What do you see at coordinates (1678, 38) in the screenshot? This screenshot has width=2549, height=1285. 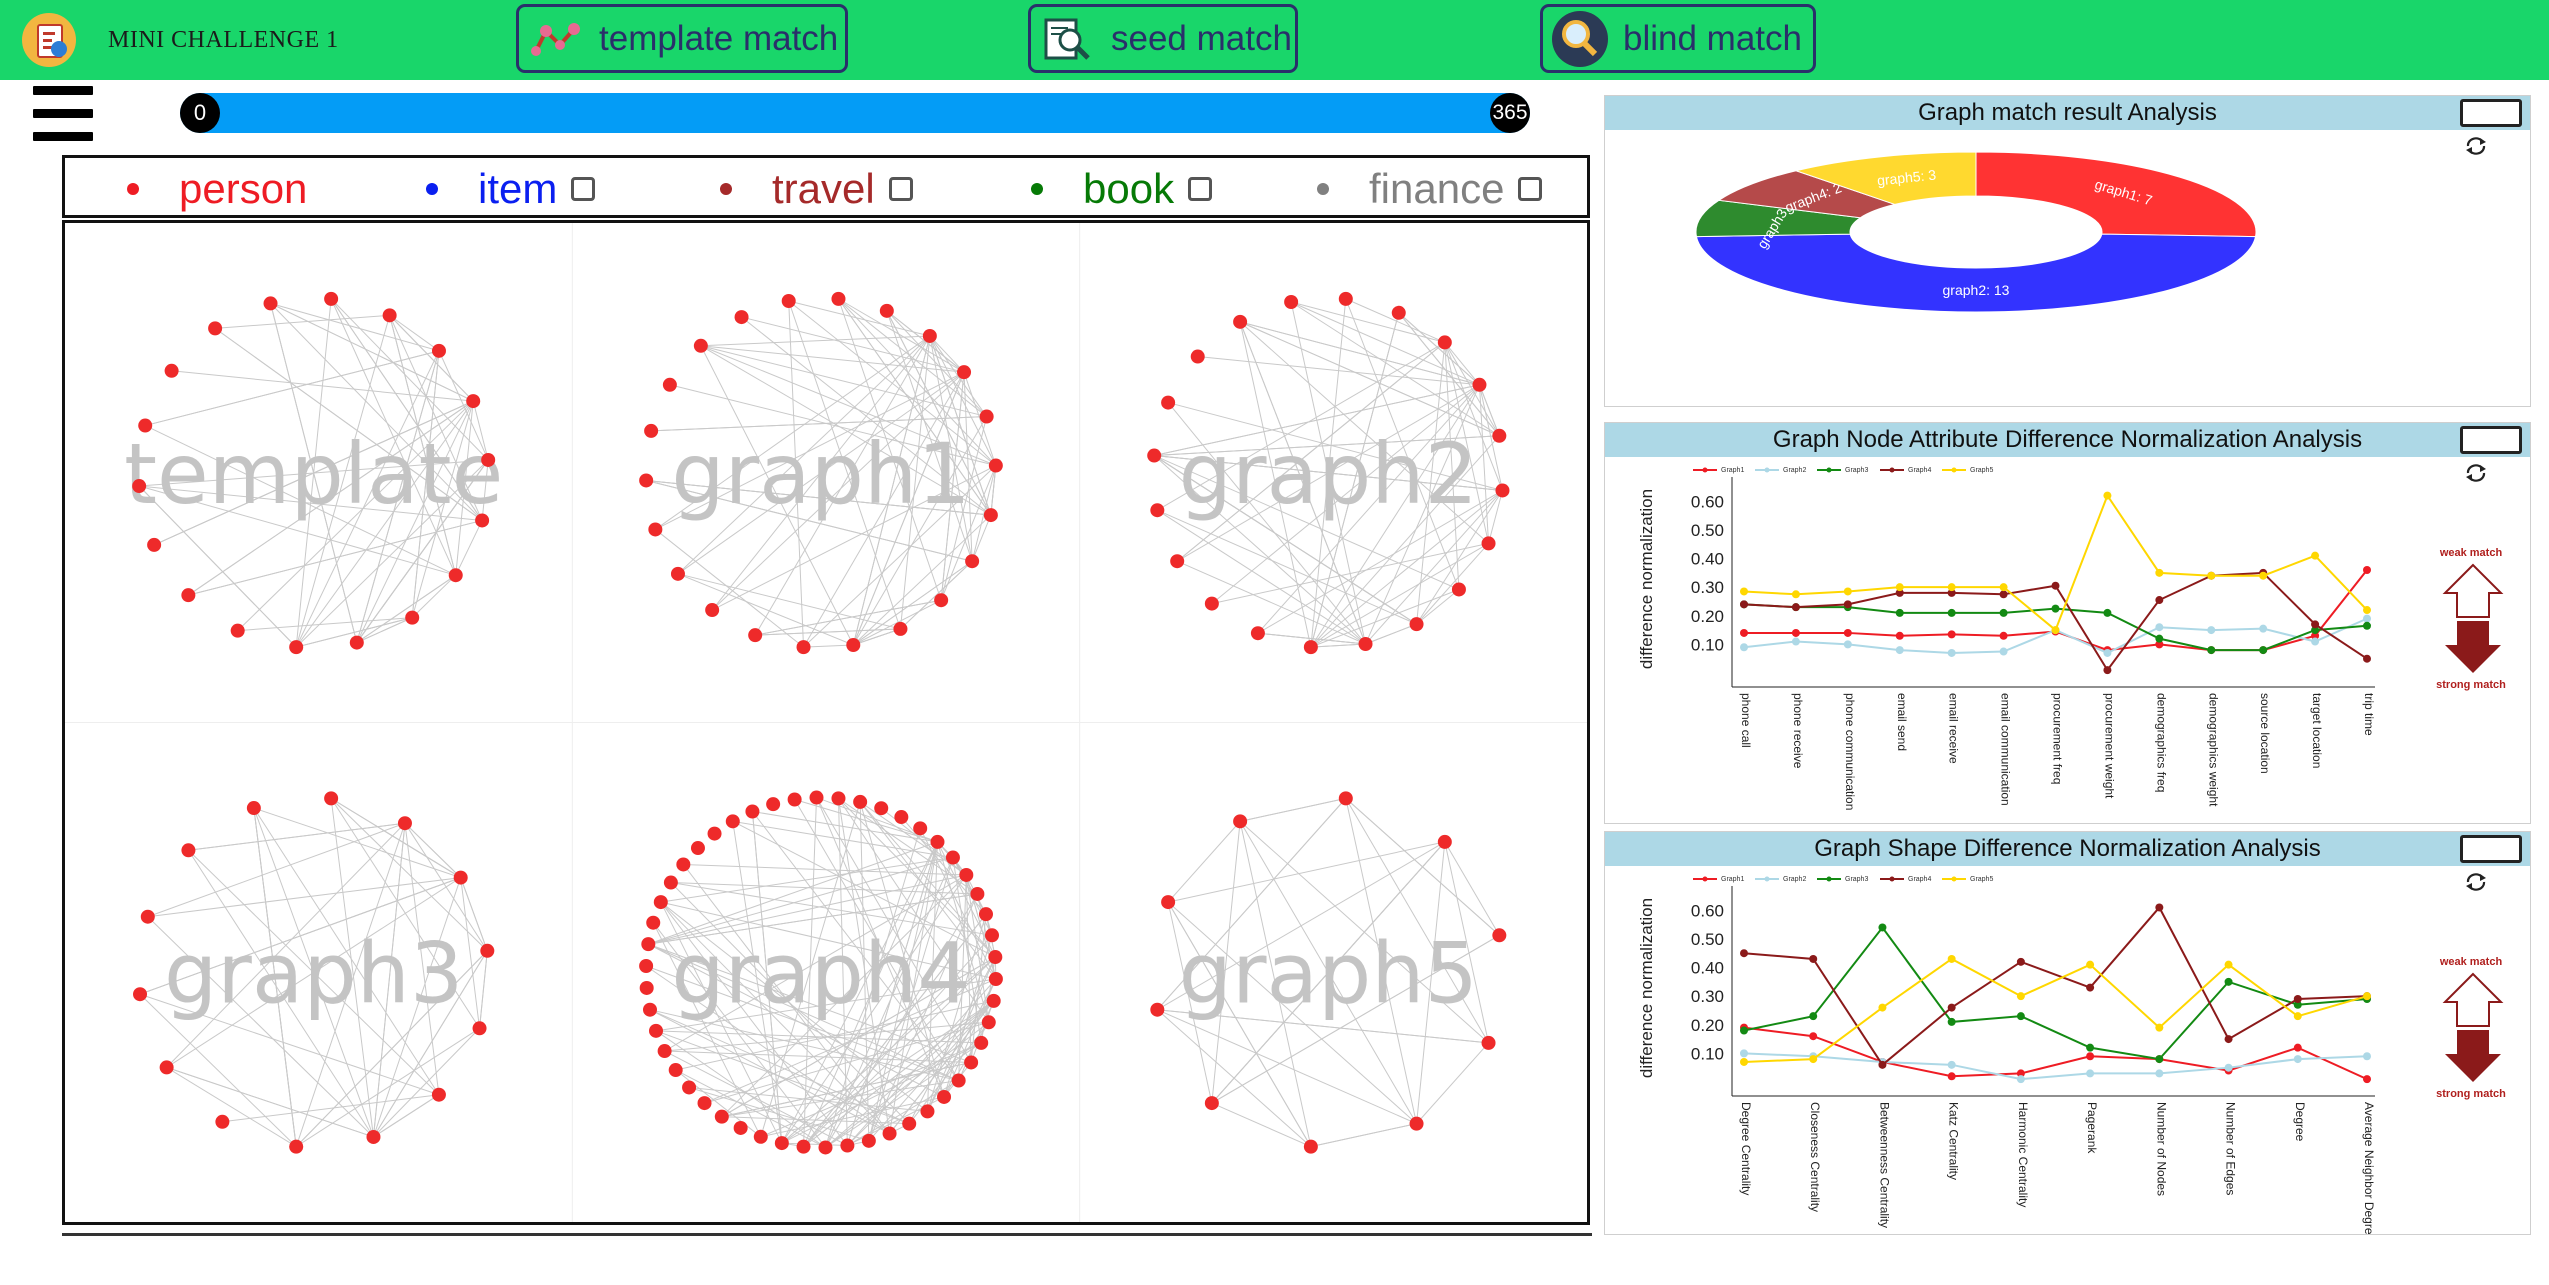 I see `blind-match-button: blind match` at bounding box center [1678, 38].